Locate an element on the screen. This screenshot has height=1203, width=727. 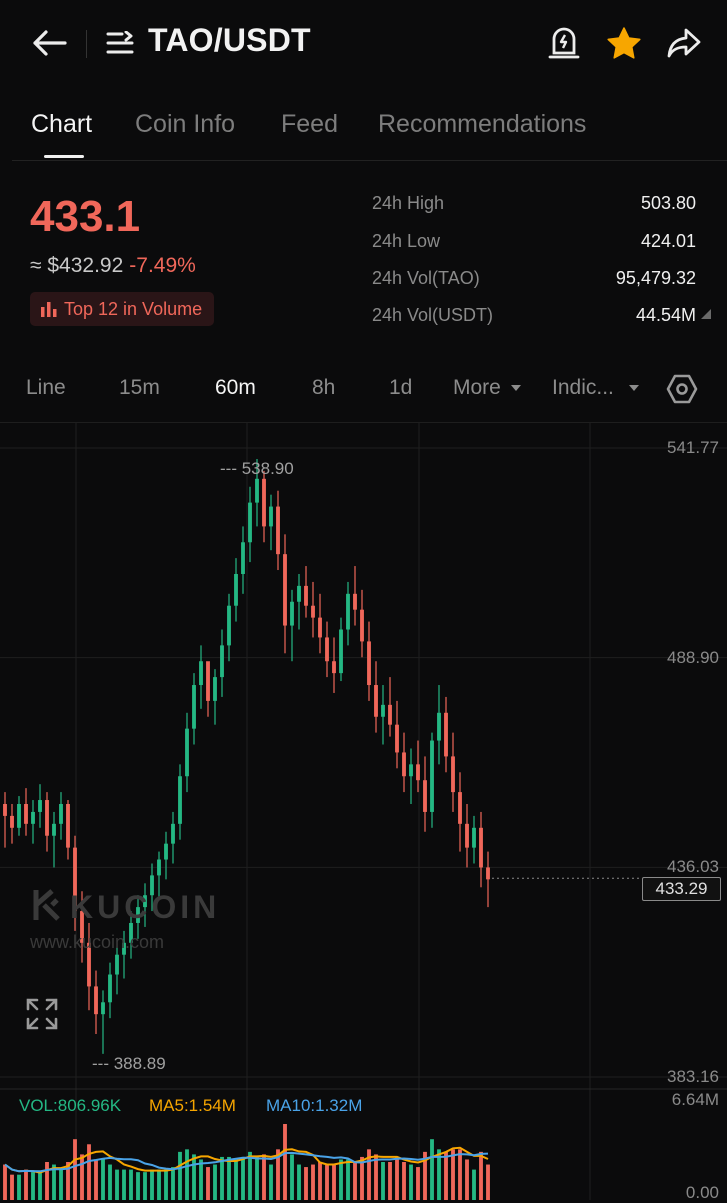
low-value: 388.89 is located at coordinates (139, 1063).